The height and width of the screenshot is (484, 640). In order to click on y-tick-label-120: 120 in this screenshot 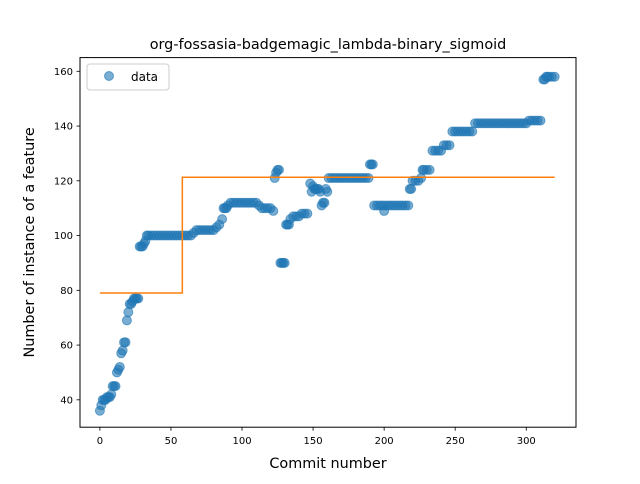, I will do `click(63, 181)`.